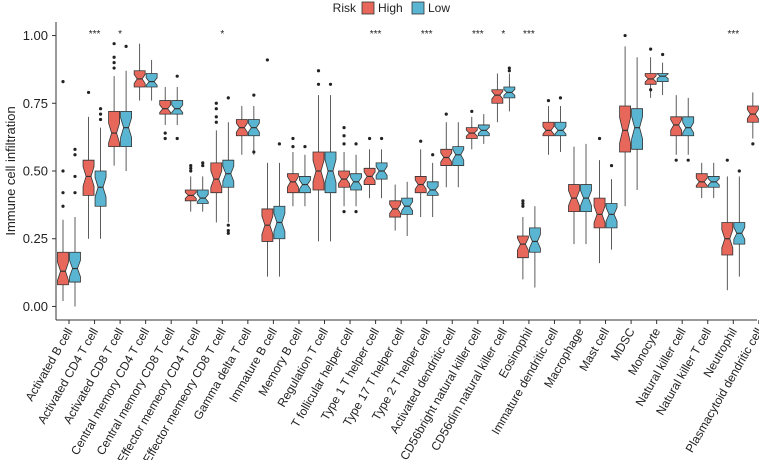 This screenshot has height=460, width=759. What do you see at coordinates (35, 306) in the screenshot?
I see `y-tick-label: 0.00` at bounding box center [35, 306].